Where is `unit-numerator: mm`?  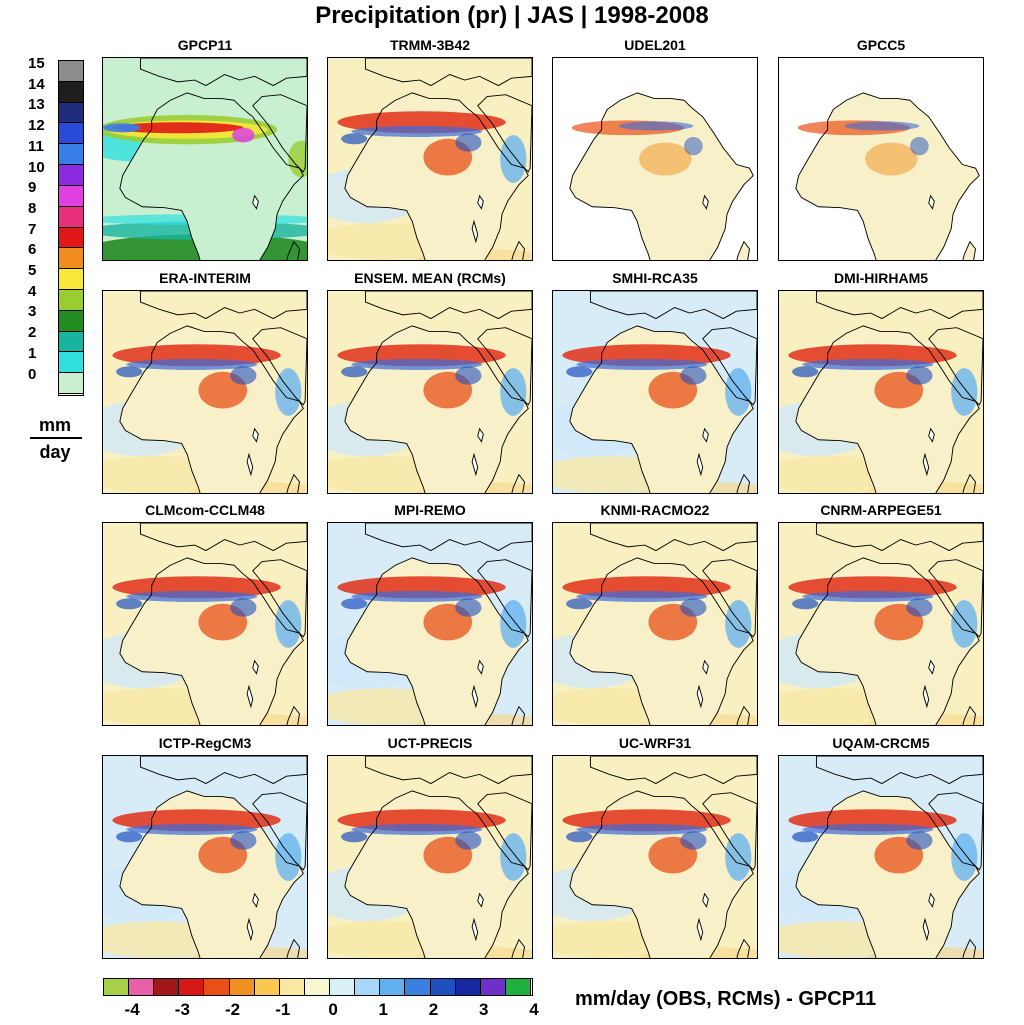
unit-numerator: mm is located at coordinates (55, 425).